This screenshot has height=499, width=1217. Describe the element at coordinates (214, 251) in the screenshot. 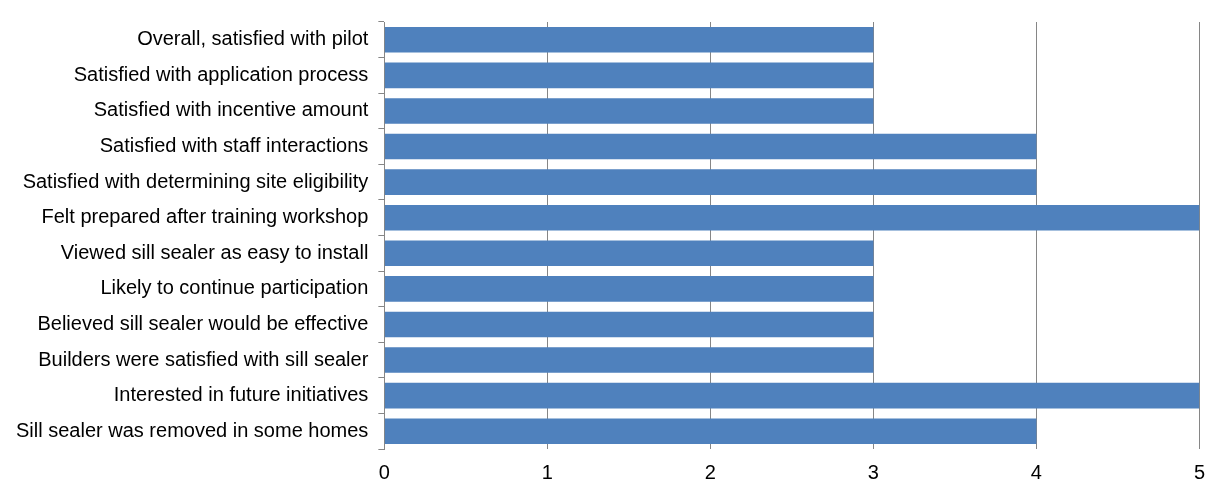

I see `y-tick-label: Viewed sill sealer as easy to install` at that location.